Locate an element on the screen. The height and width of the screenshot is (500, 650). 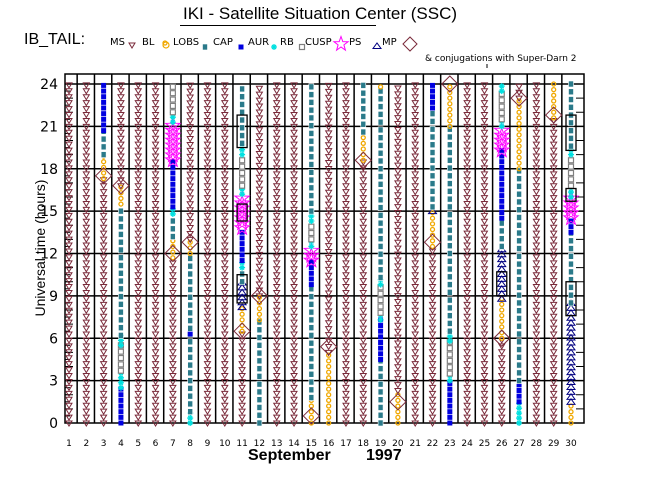
x-tick-label: 20 is located at coordinates (398, 444).